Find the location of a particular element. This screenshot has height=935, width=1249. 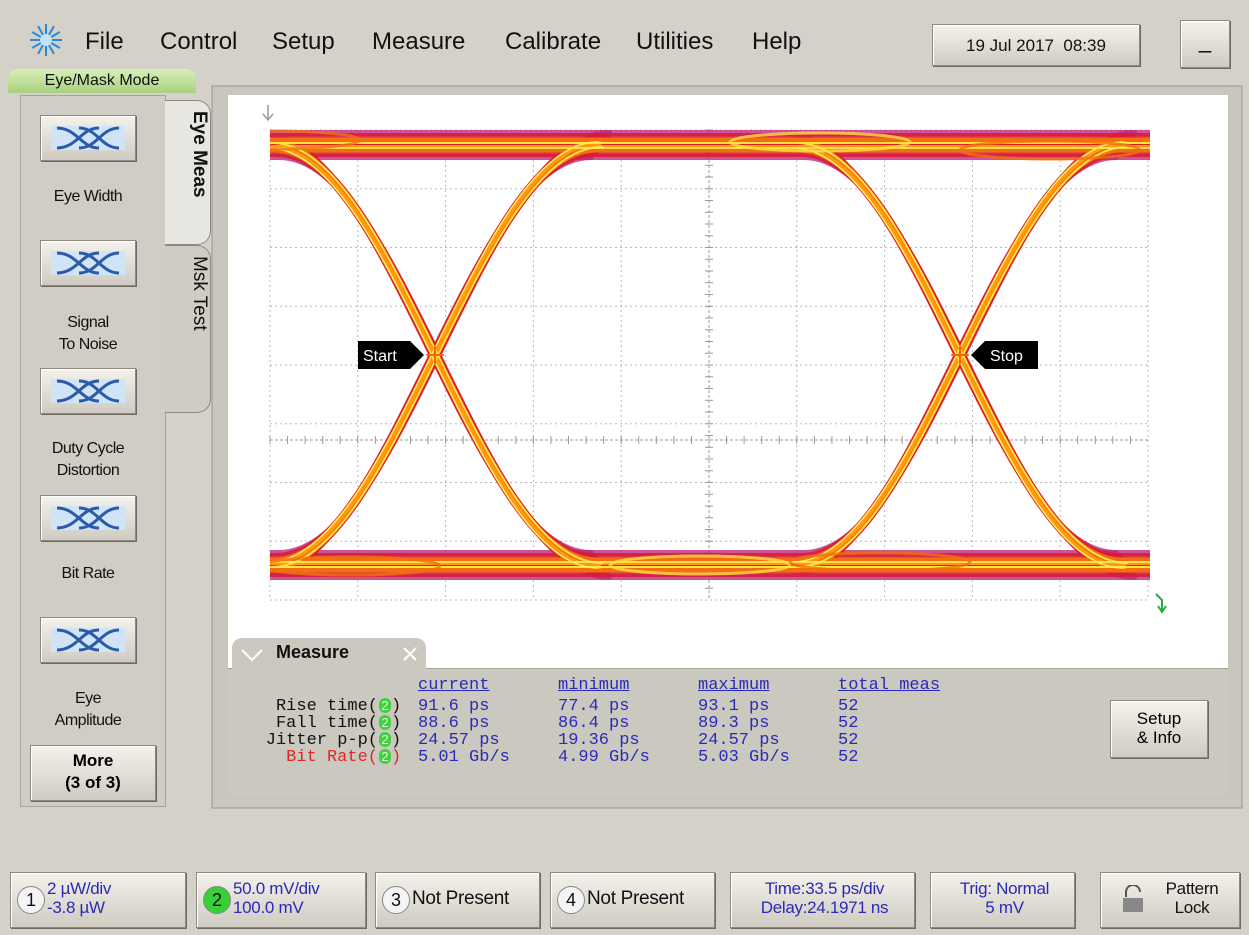

minimize-button: _ is located at coordinates (1205, 44).